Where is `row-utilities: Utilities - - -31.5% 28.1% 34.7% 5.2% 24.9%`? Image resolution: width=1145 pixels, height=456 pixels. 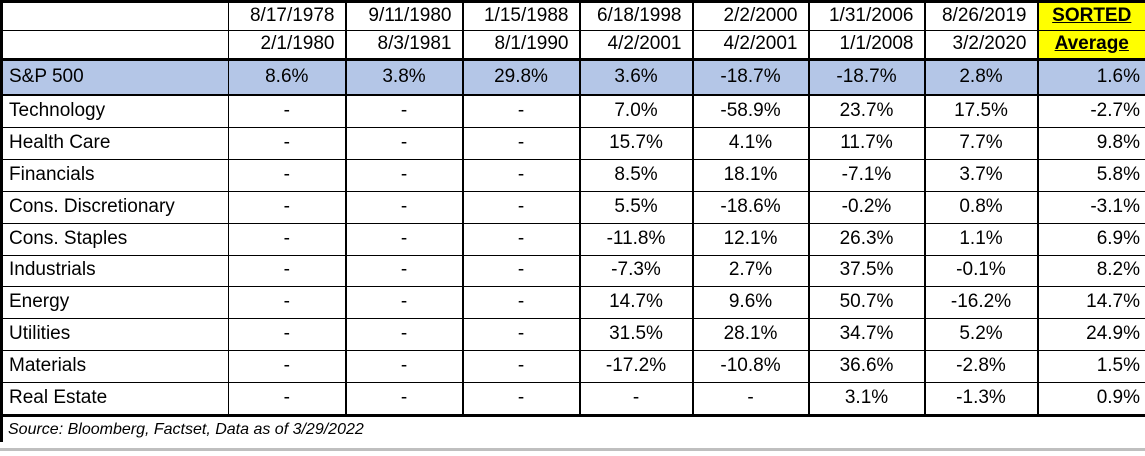 row-utilities: Utilities - - -31.5% 28.1% 34.7% 5.2% 24.9% is located at coordinates (572, 335).